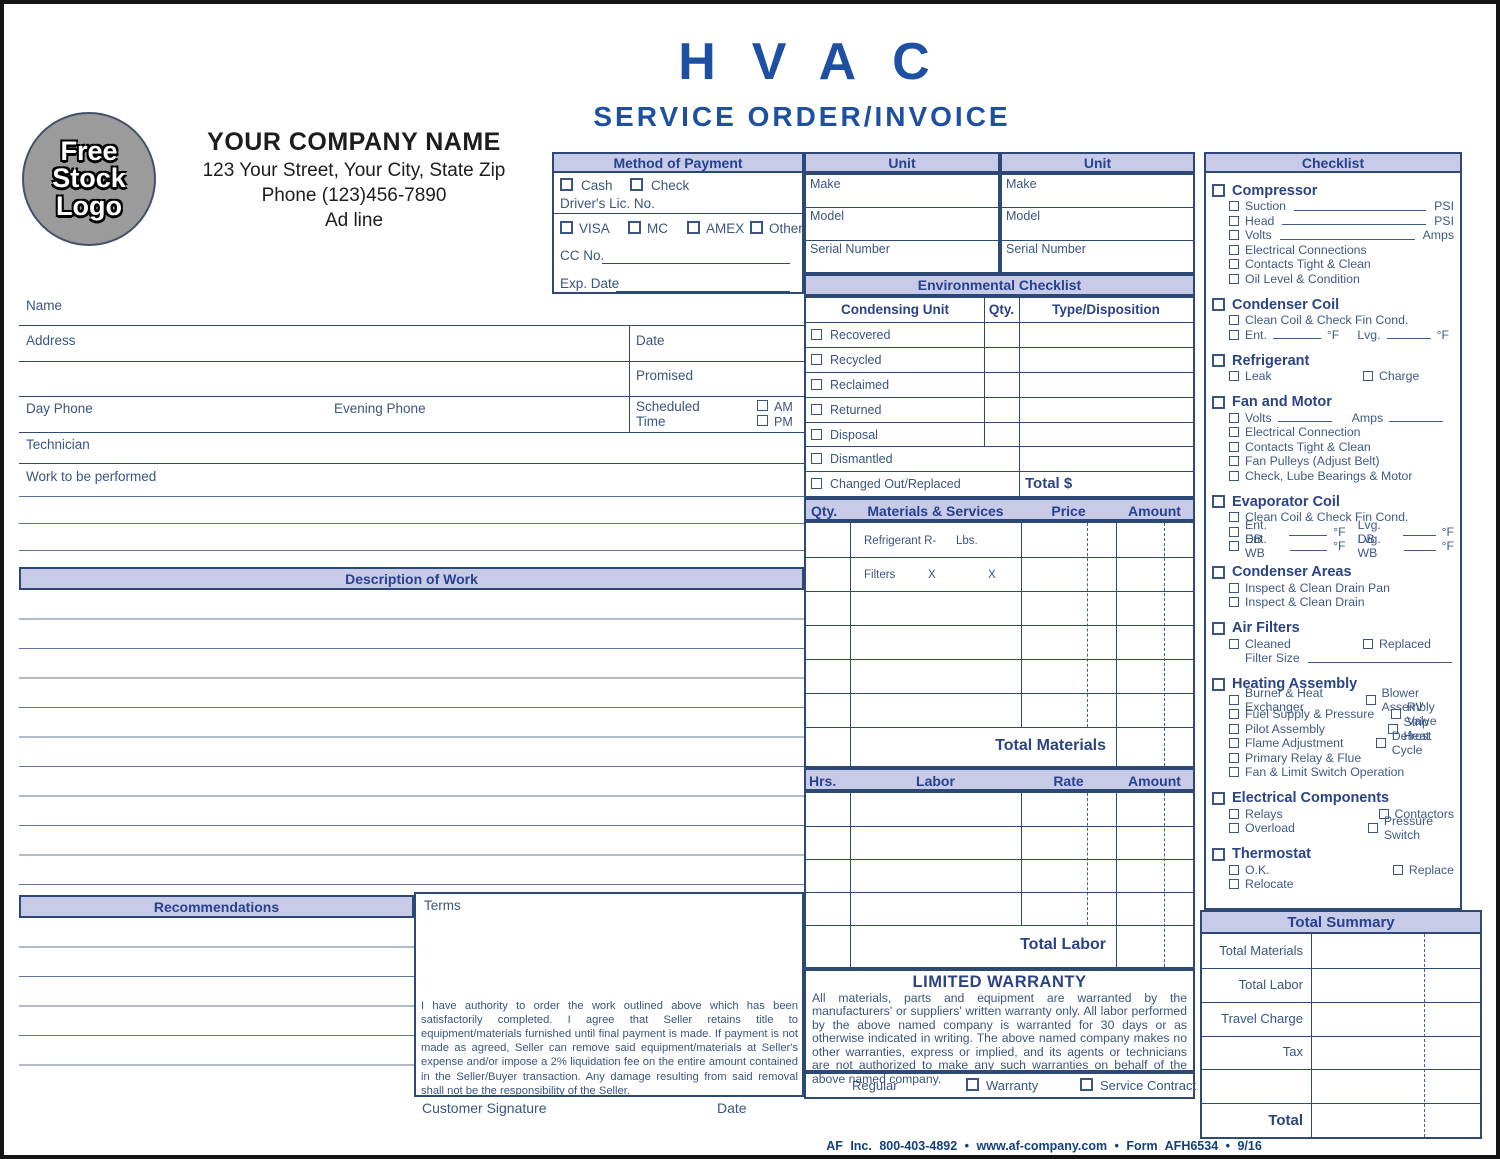 This screenshot has height=1159, width=1500. Describe the element at coordinates (693, 227) in the screenshot. I see `amex-checkbox` at that location.